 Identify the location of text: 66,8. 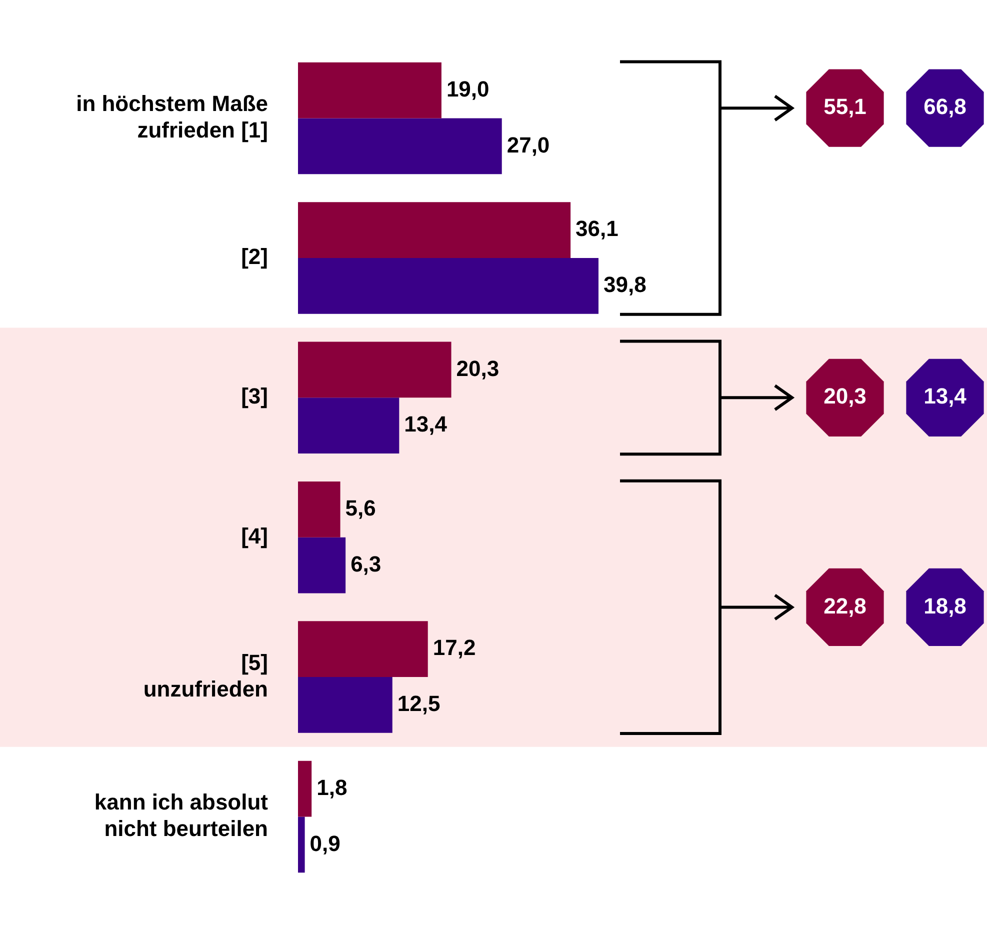
(945, 107).